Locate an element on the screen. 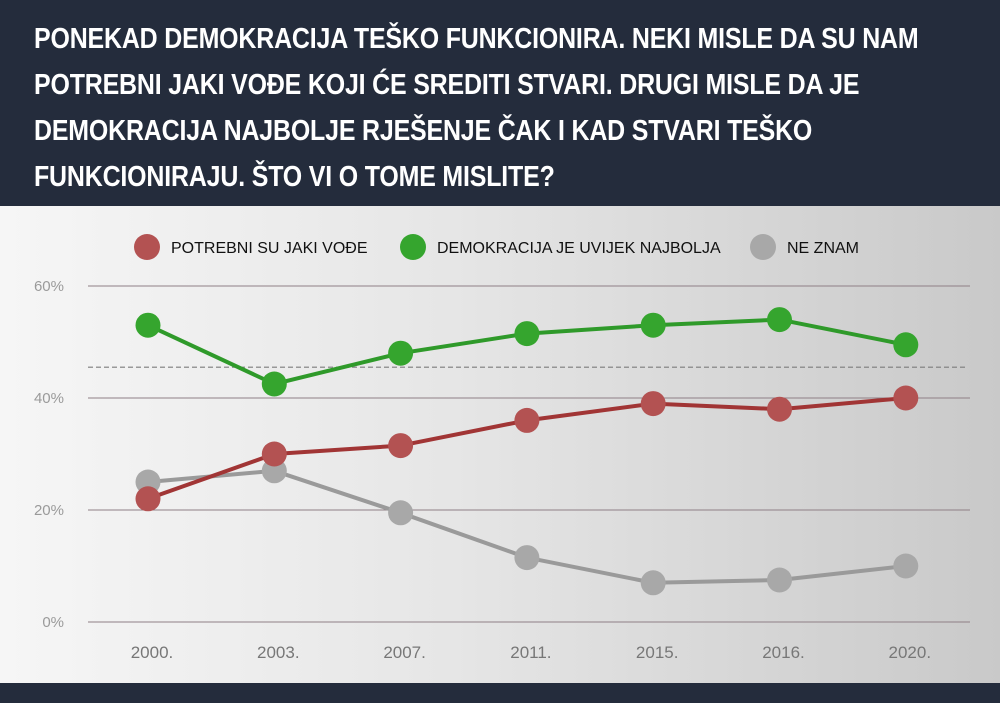 This screenshot has height=703, width=1000. y-tick-label: 60% is located at coordinates (49, 286).